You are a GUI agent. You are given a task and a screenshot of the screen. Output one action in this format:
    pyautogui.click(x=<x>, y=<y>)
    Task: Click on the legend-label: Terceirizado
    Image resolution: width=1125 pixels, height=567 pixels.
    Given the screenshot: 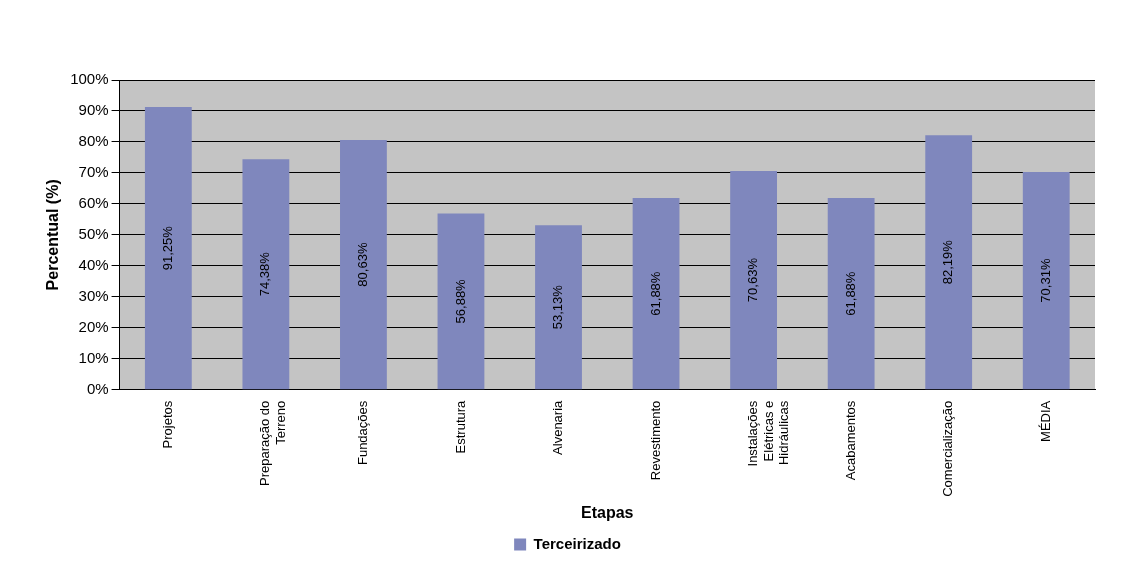 What is the action you would take?
    pyautogui.click(x=577, y=543)
    